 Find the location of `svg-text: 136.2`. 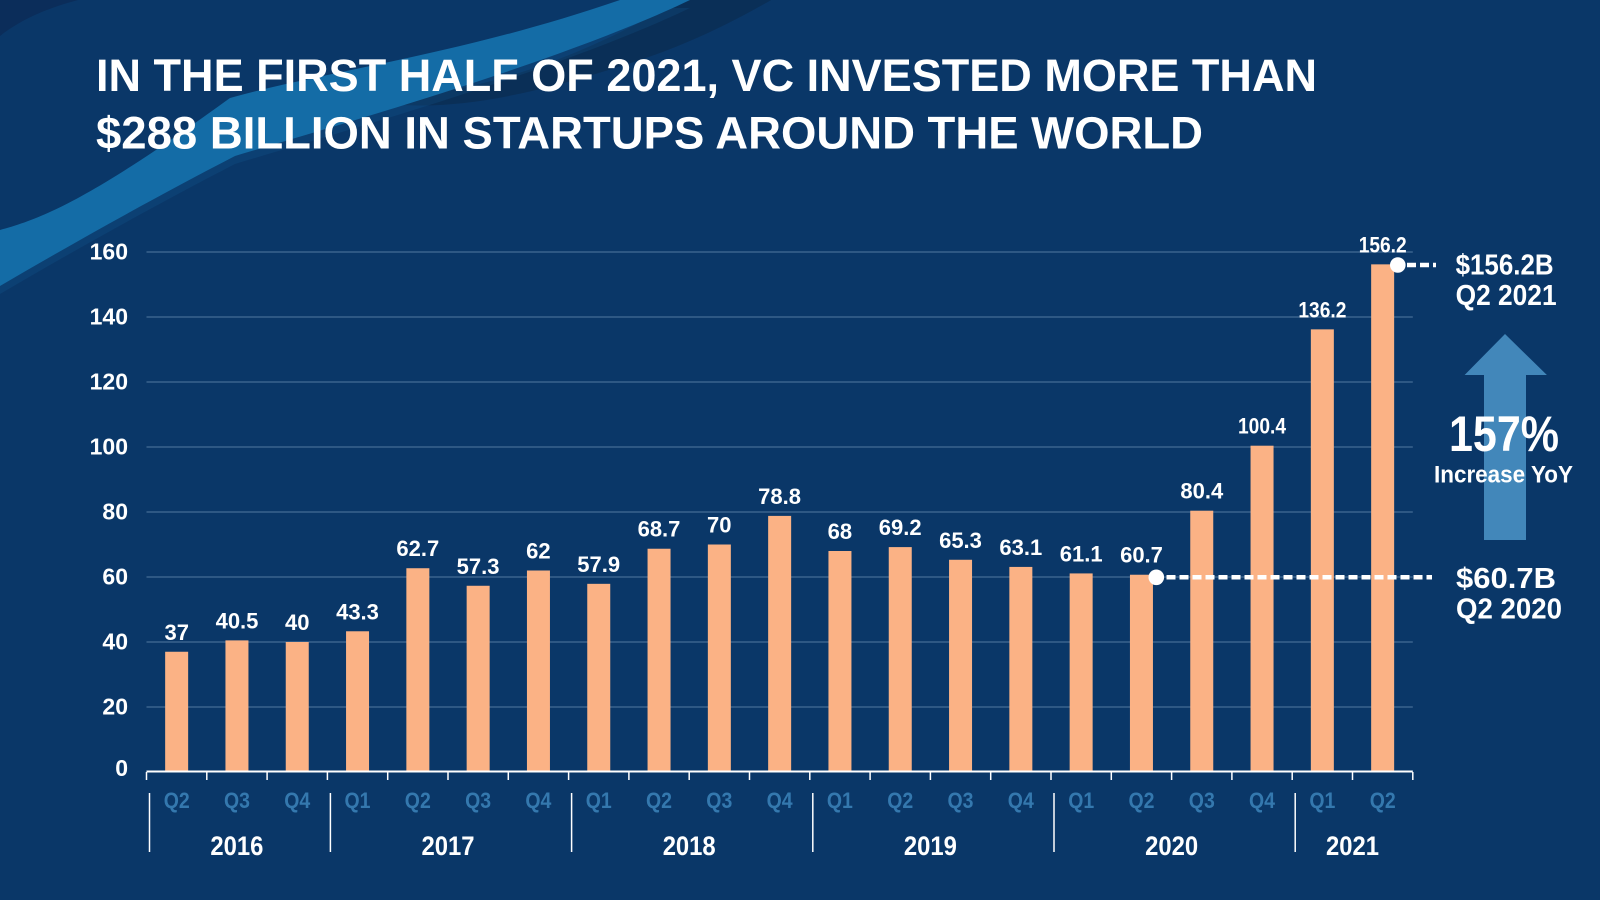

svg-text: 136.2 is located at coordinates (1322, 309).